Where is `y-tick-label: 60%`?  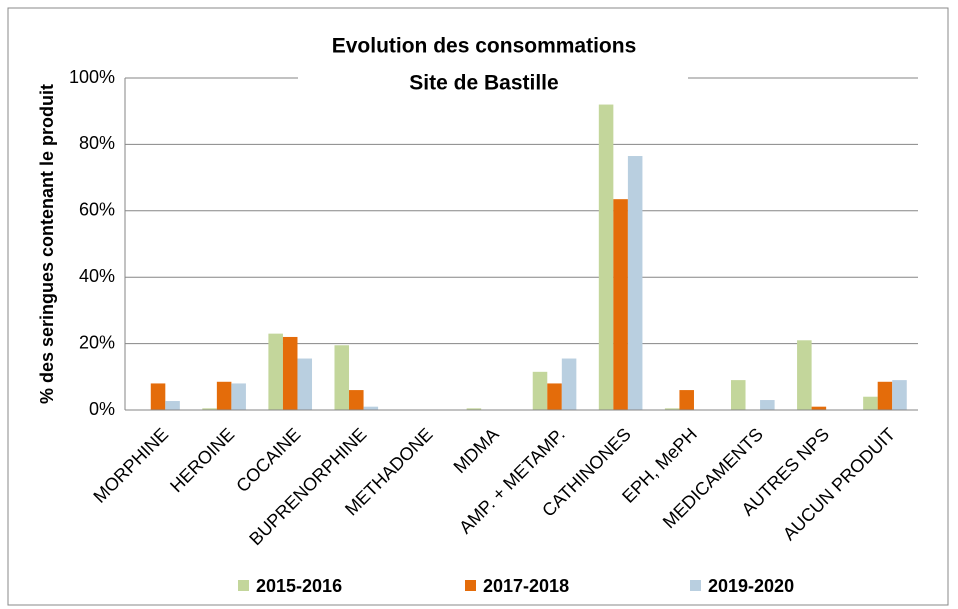 y-tick-label: 60% is located at coordinates (97, 210).